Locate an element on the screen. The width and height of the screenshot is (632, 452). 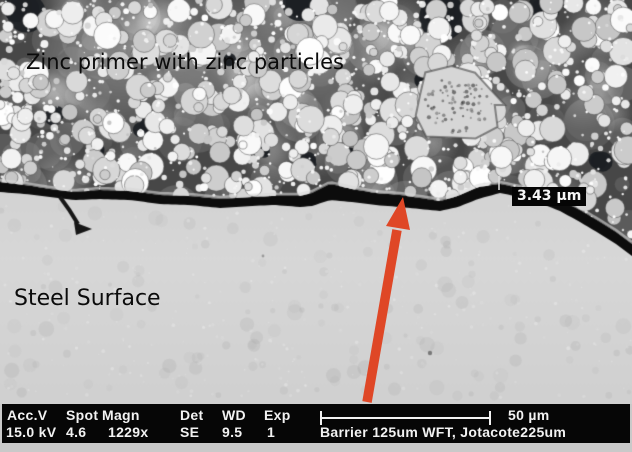
wd-value: 9.5 is located at coordinates (232, 432).